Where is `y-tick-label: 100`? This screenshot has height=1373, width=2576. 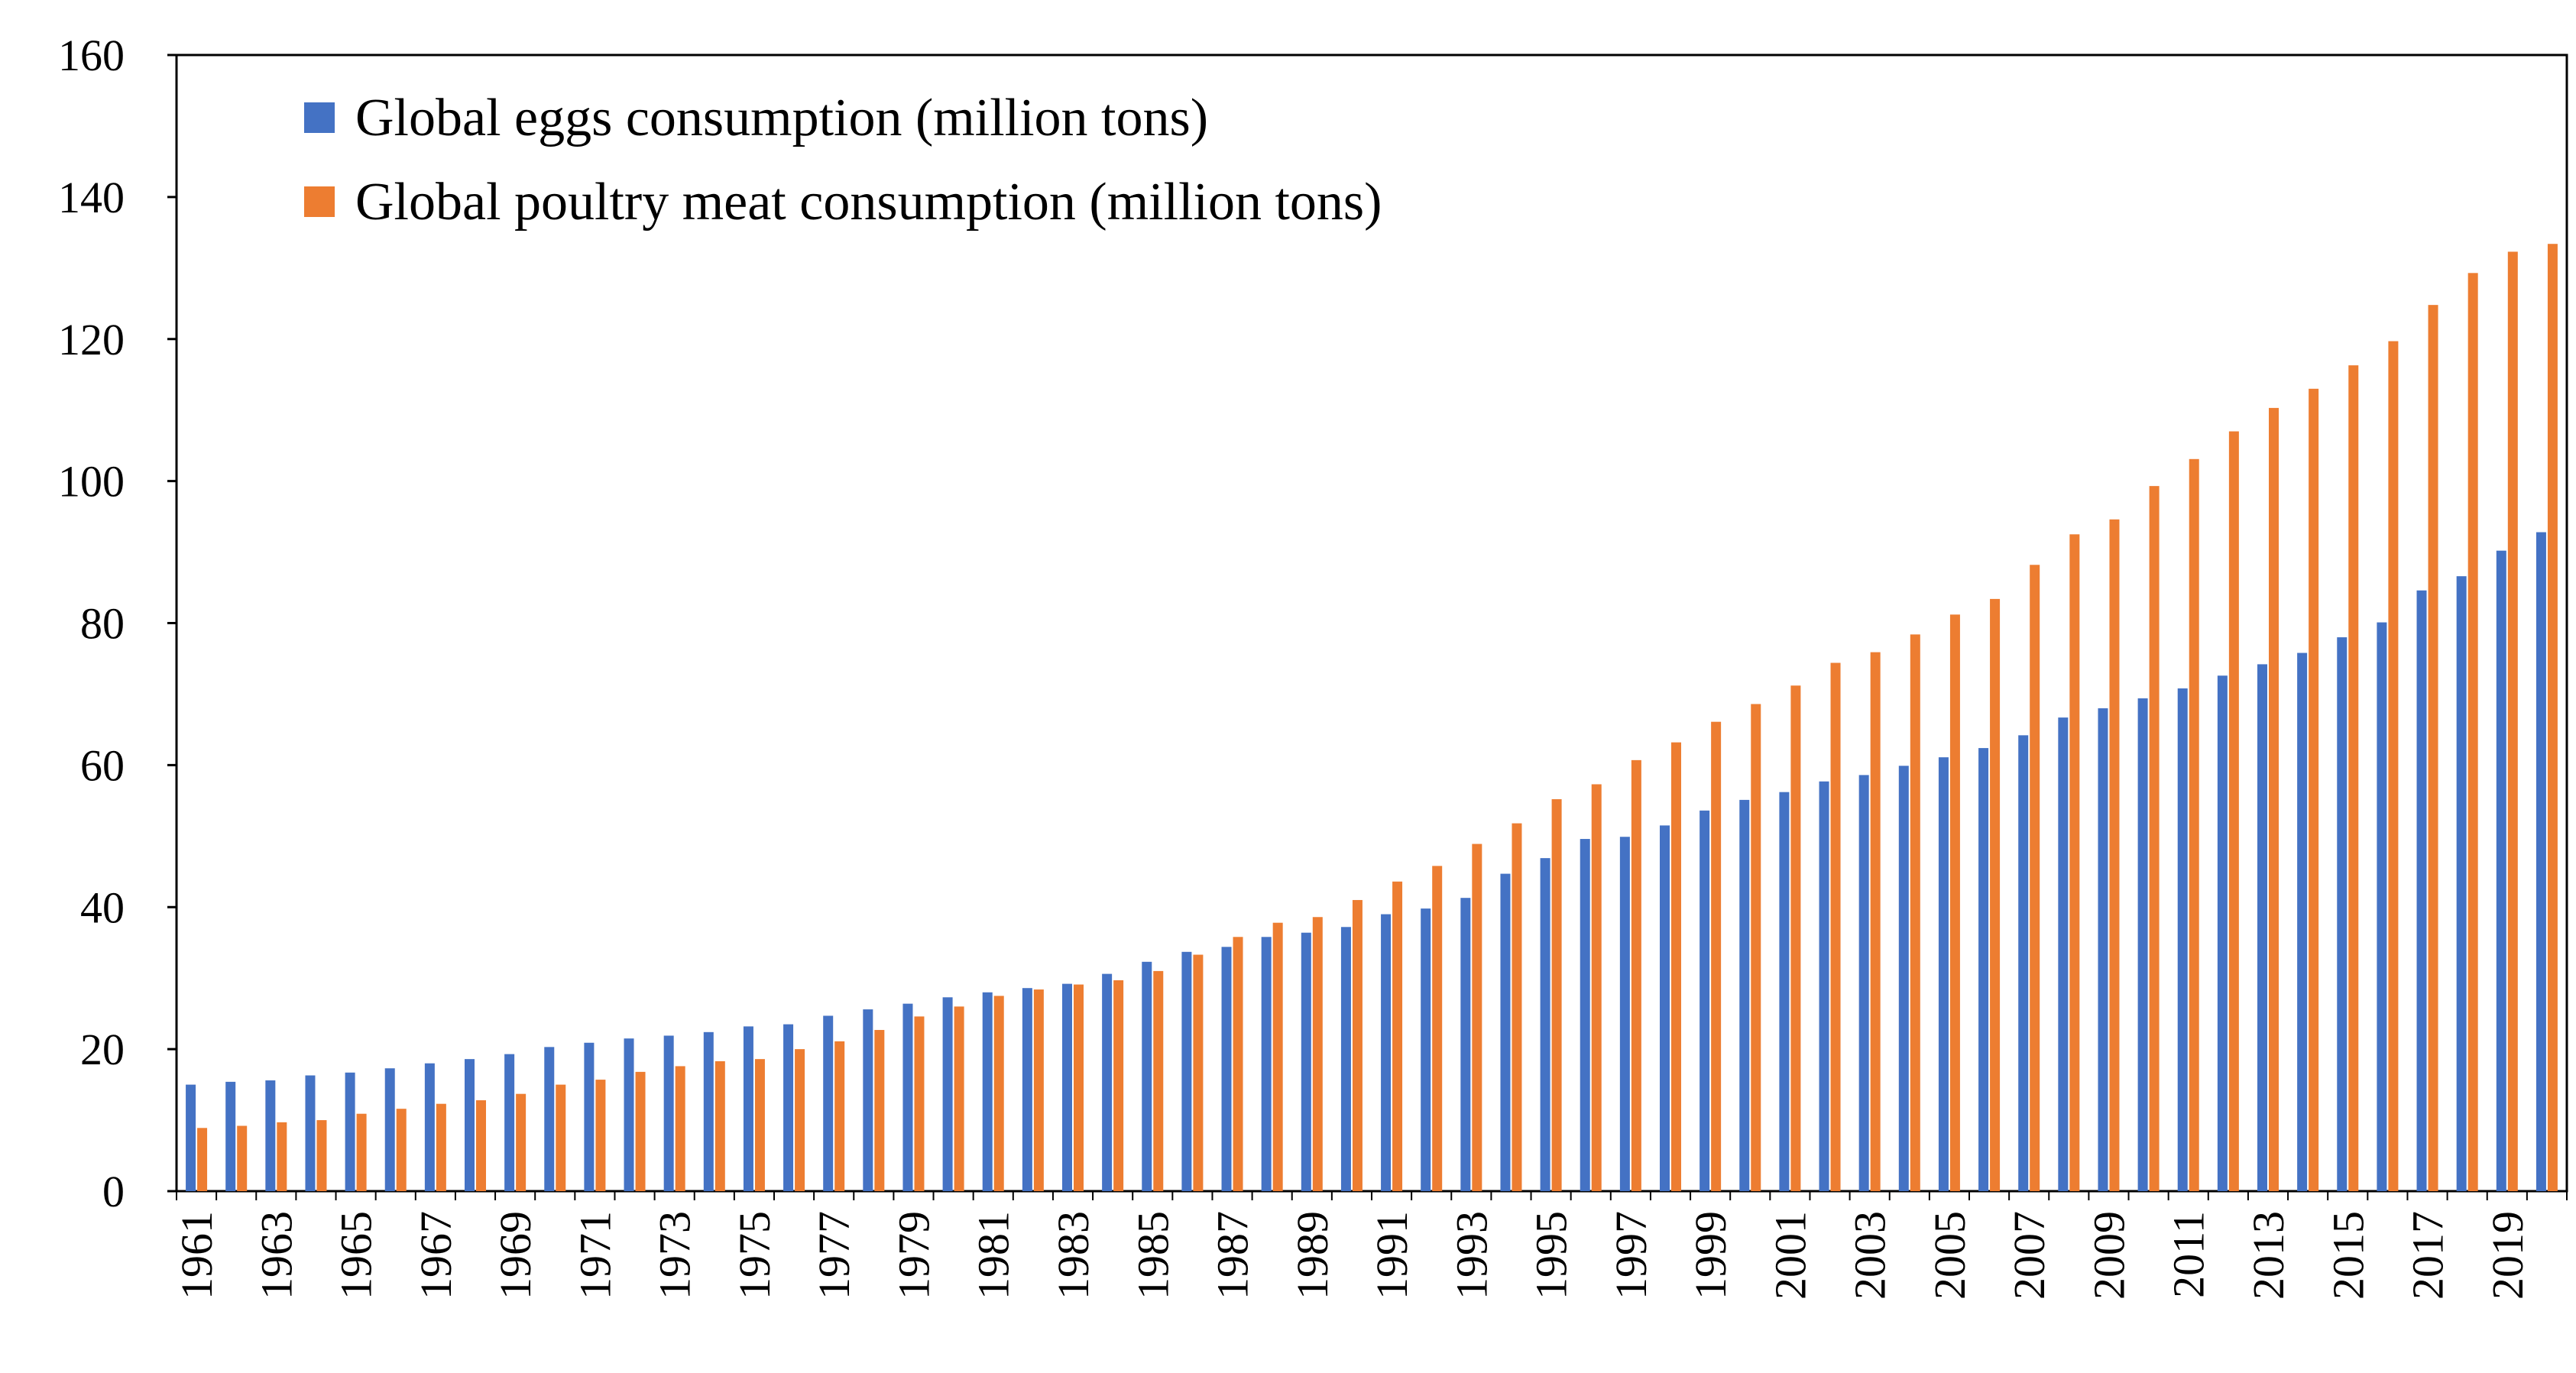
y-tick-label: 100 is located at coordinates (92, 482).